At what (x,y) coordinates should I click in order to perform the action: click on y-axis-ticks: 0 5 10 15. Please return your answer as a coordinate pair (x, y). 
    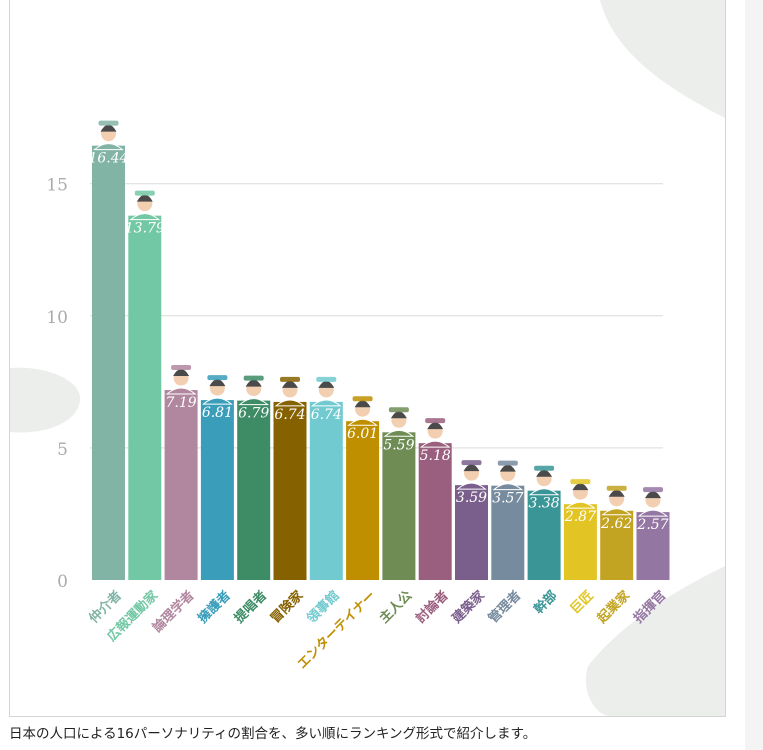
    Looking at the image, I should click on (57, 384).